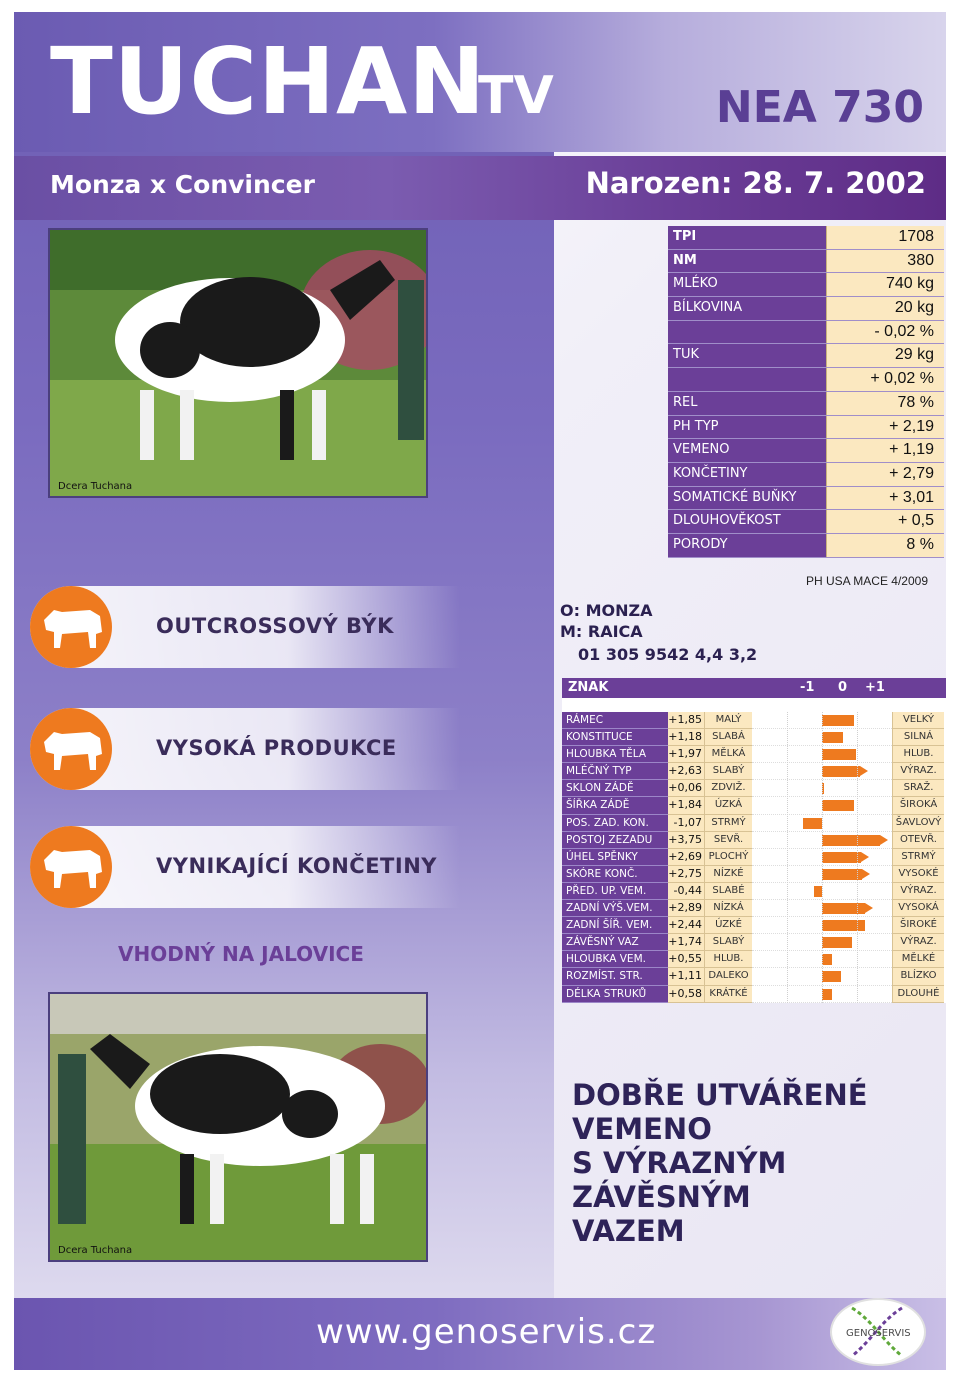  Describe the element at coordinates (728, 926) in the screenshot. I see `trait-low-label: ÚZKÉ` at that location.